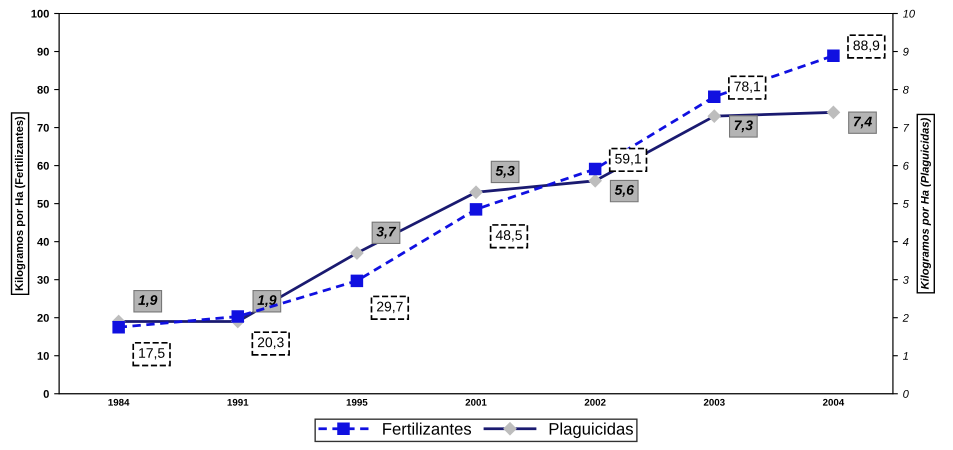 The width and height of the screenshot is (953, 450). Describe the element at coordinates (427, 428) in the screenshot. I see `legend-label: Fertilizantes` at that location.